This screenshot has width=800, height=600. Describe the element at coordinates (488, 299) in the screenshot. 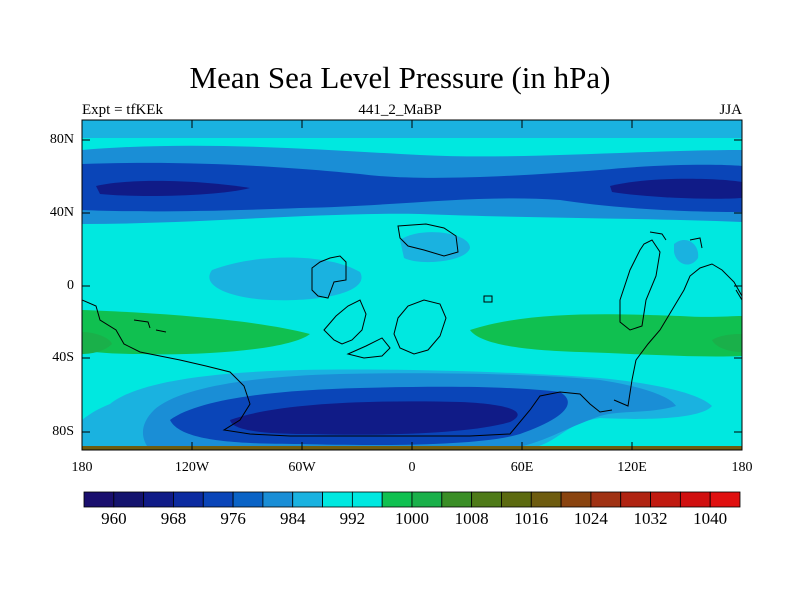

I see `coastline-small-island` at that location.